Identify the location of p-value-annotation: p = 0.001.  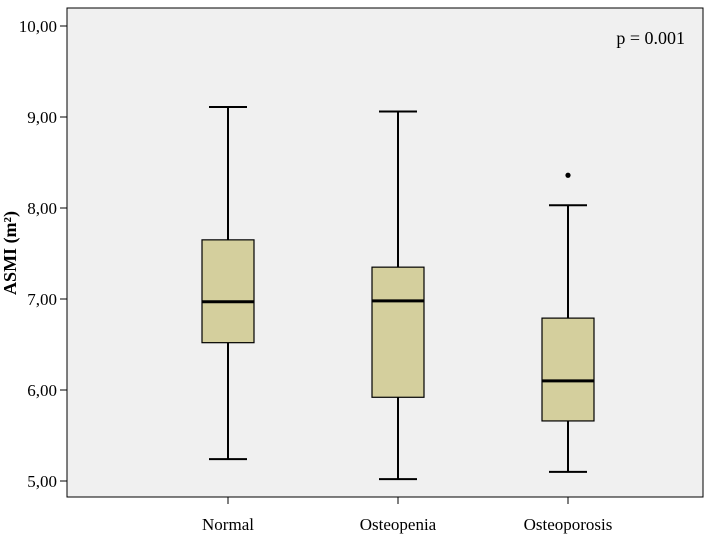
(650, 38).